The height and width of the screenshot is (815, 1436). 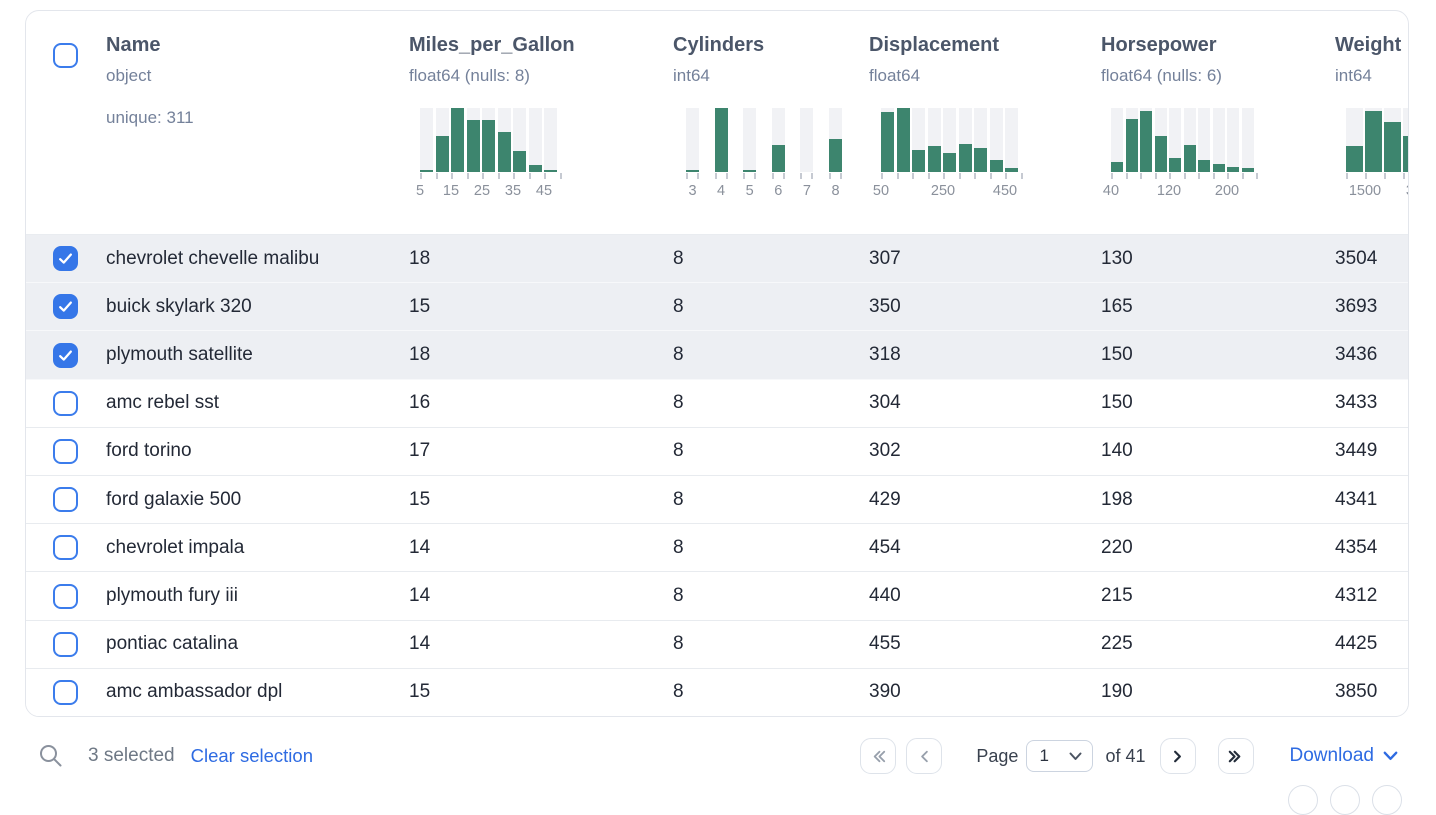 I want to click on column-histogram: 3 4 5 6 7 8, so click(x=772, y=153).